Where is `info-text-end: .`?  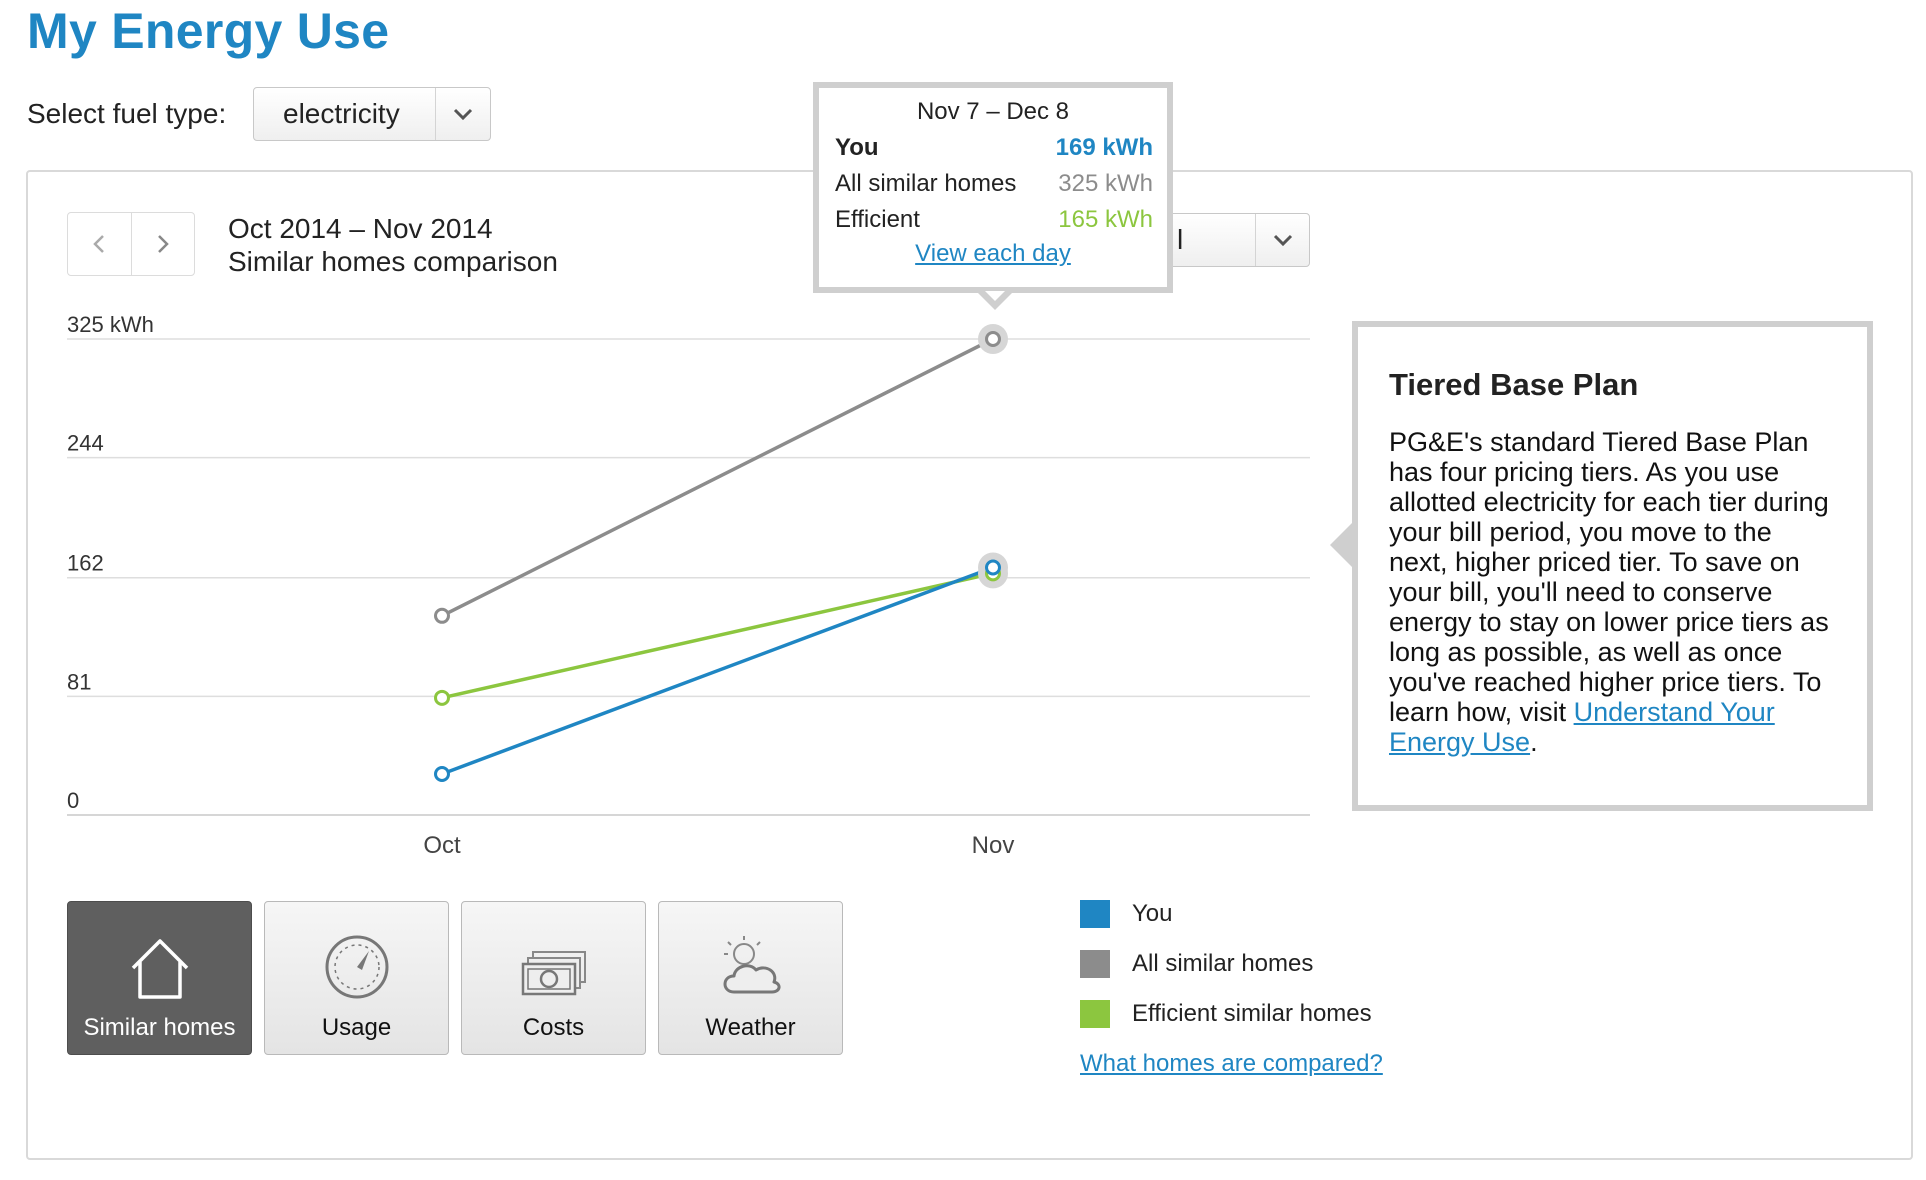 info-text-end: . is located at coordinates (1534, 742).